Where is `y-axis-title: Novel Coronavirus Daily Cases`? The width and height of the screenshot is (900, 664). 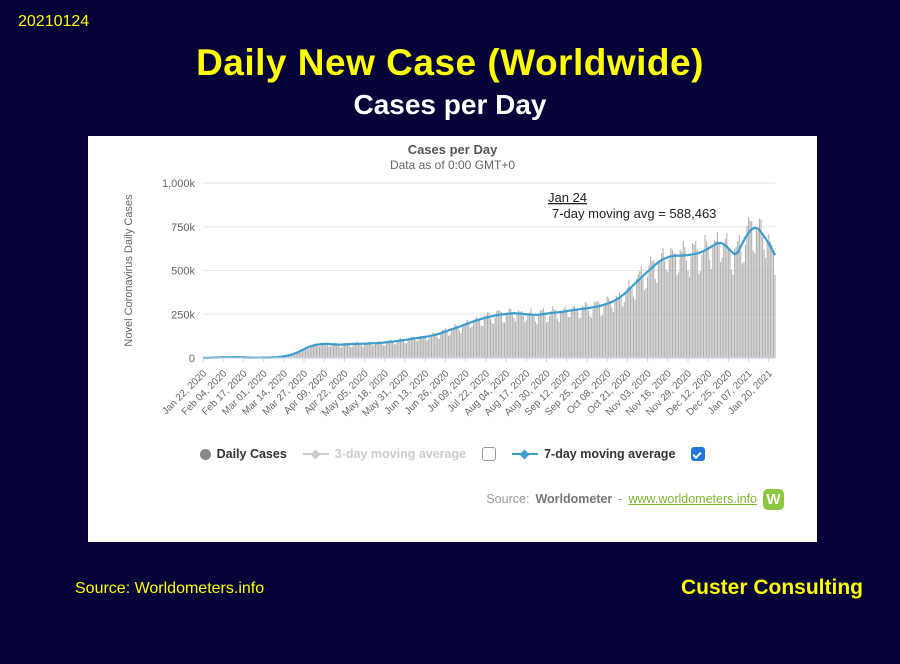 y-axis-title: Novel Coronavirus Daily Cases is located at coordinates (129, 270).